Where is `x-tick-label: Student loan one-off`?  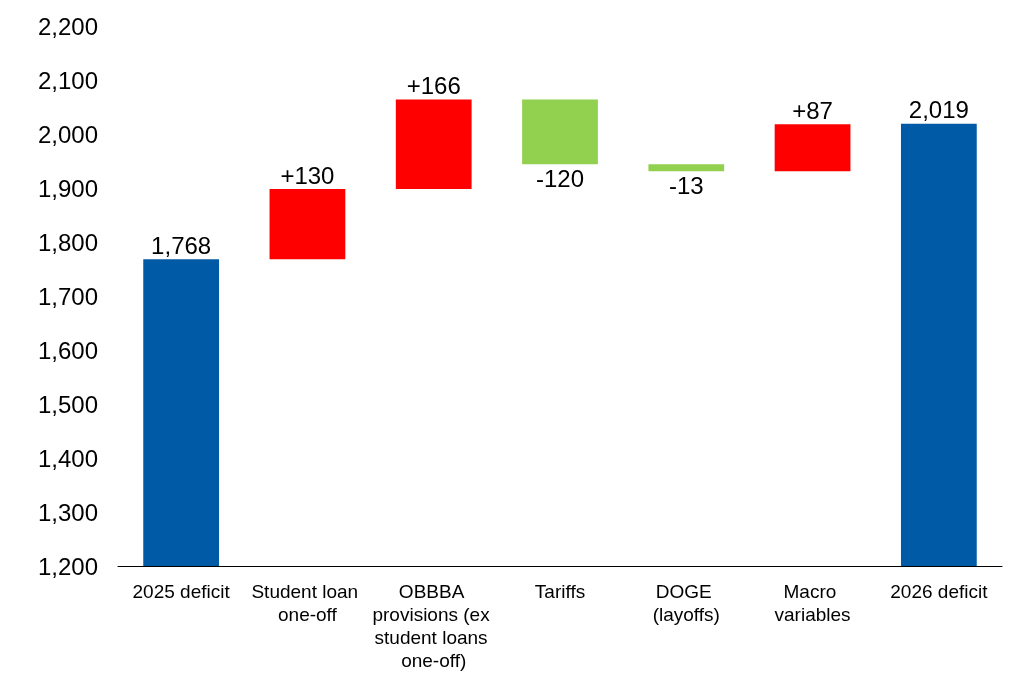 x-tick-label: Student loan one-off is located at coordinates (307, 603).